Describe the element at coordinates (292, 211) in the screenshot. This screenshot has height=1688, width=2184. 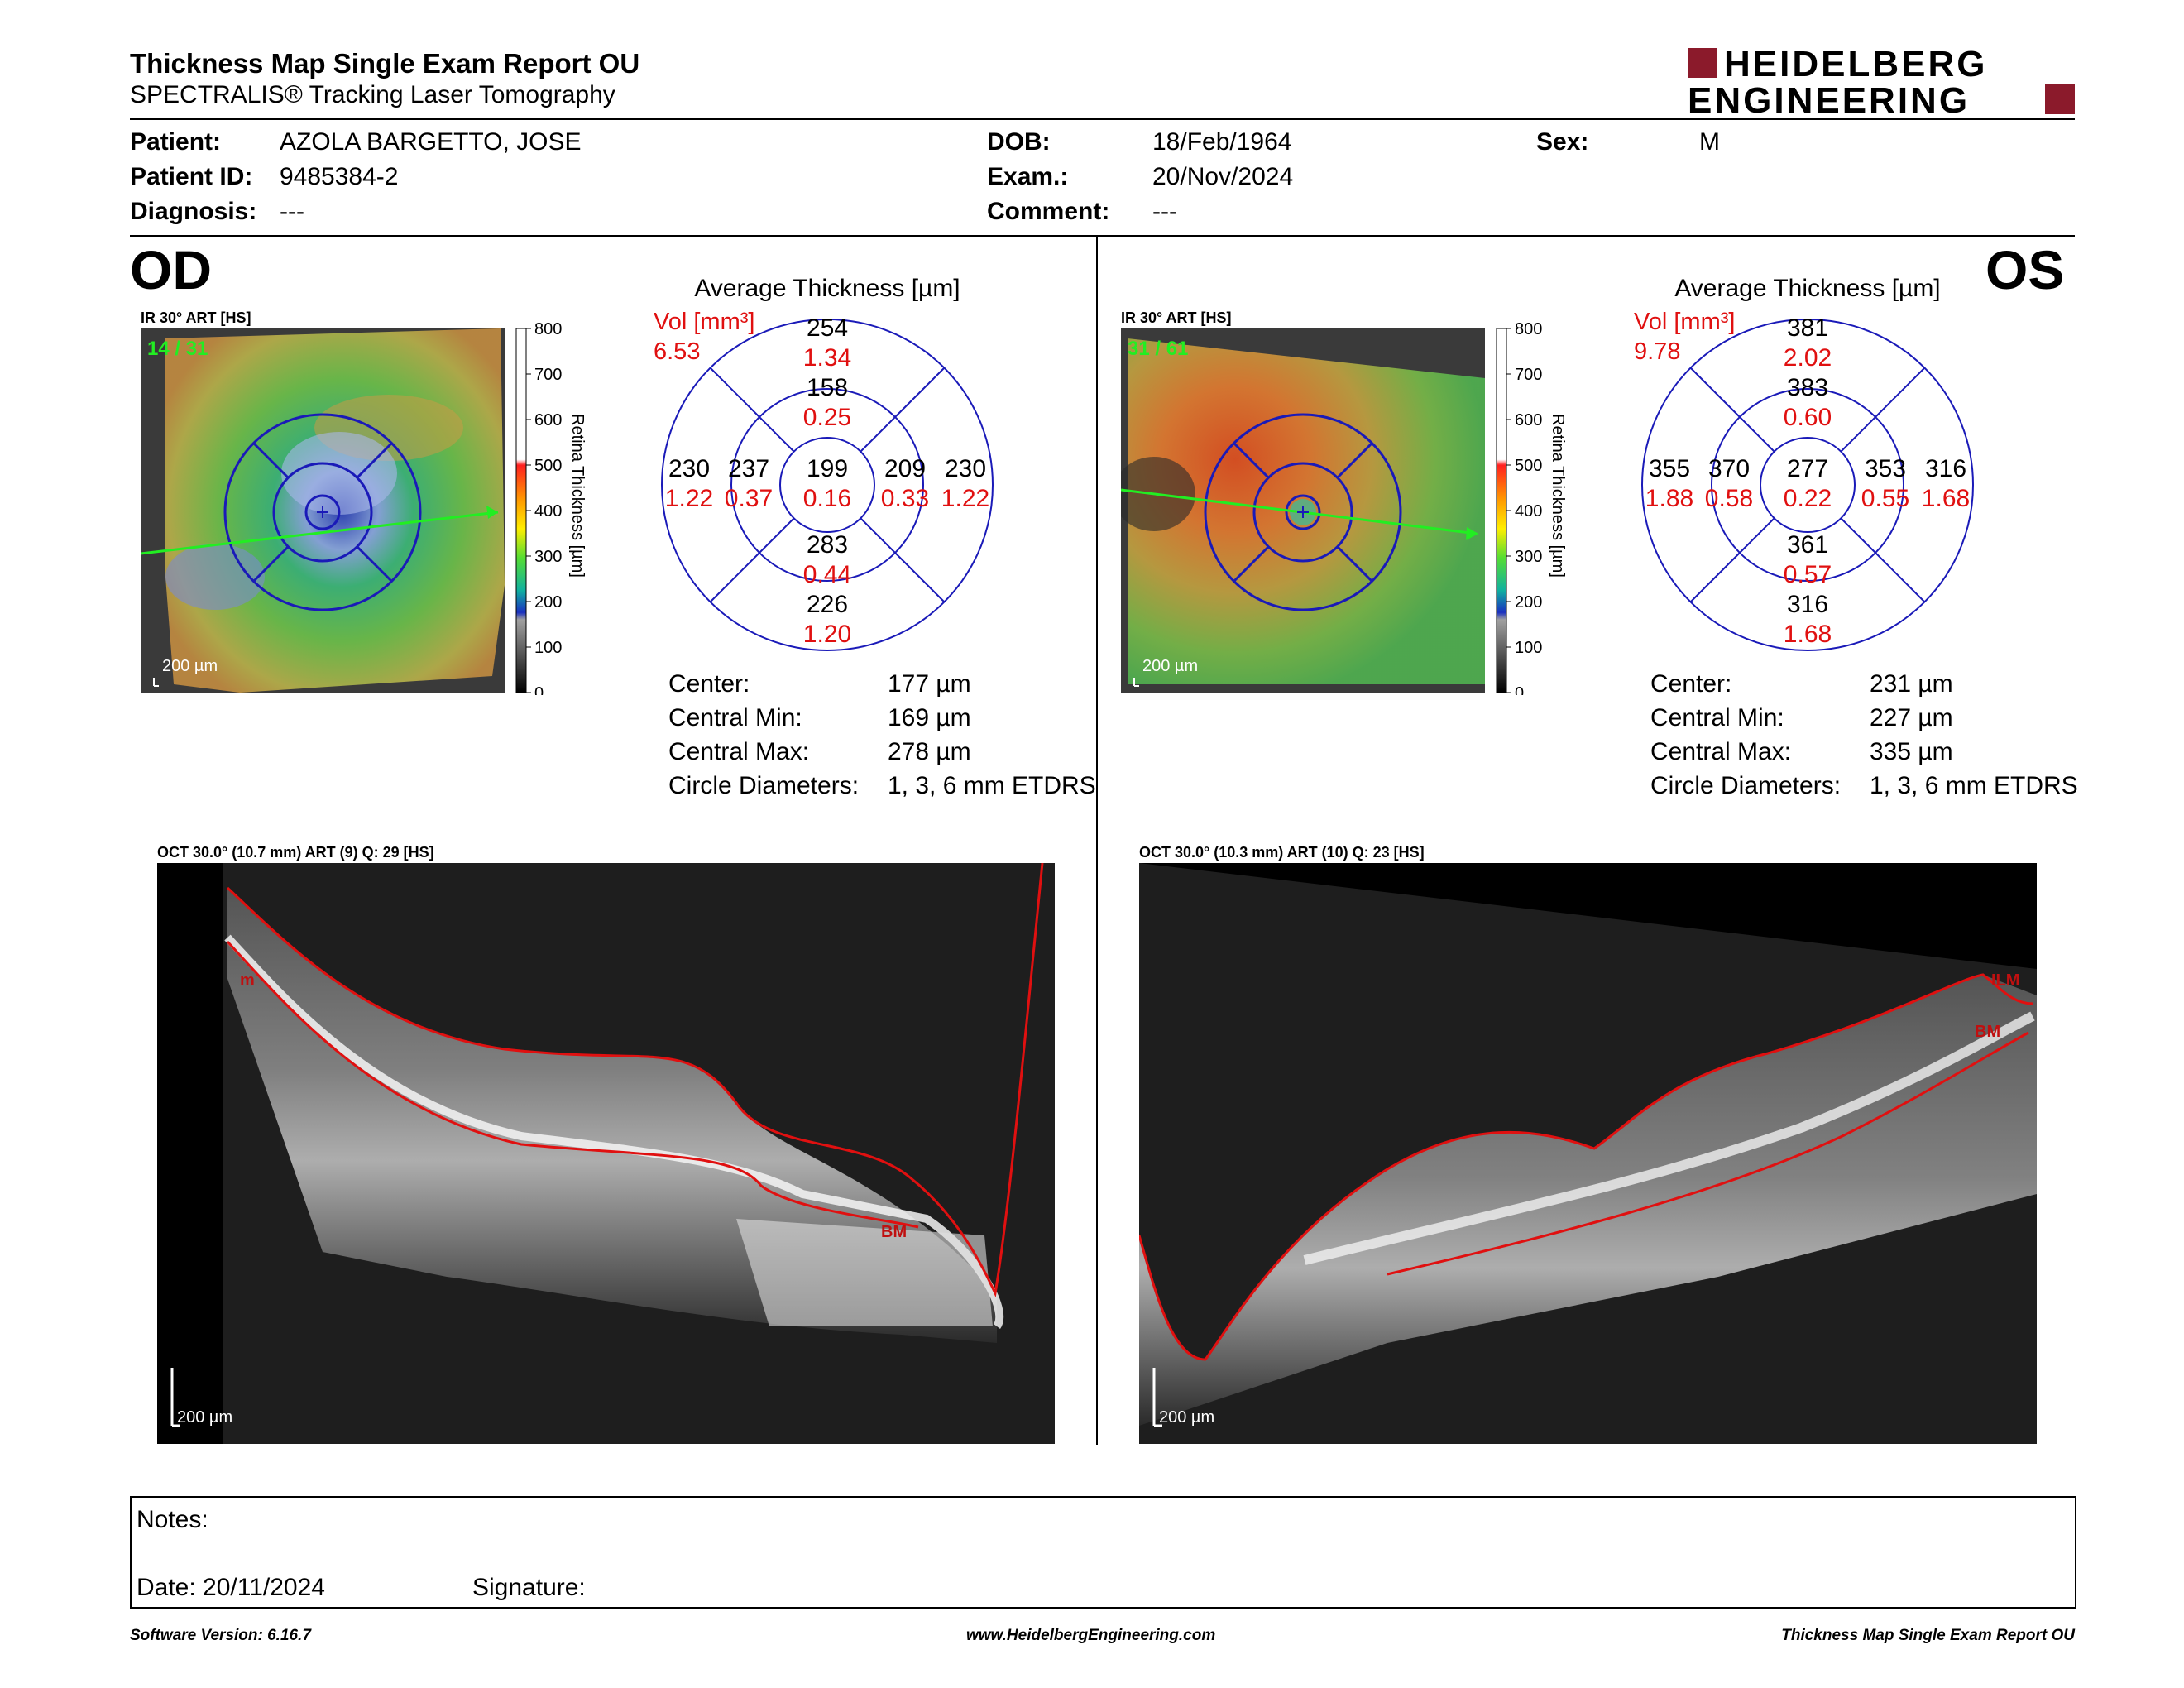
I see `diagnosis-value: ---` at that location.